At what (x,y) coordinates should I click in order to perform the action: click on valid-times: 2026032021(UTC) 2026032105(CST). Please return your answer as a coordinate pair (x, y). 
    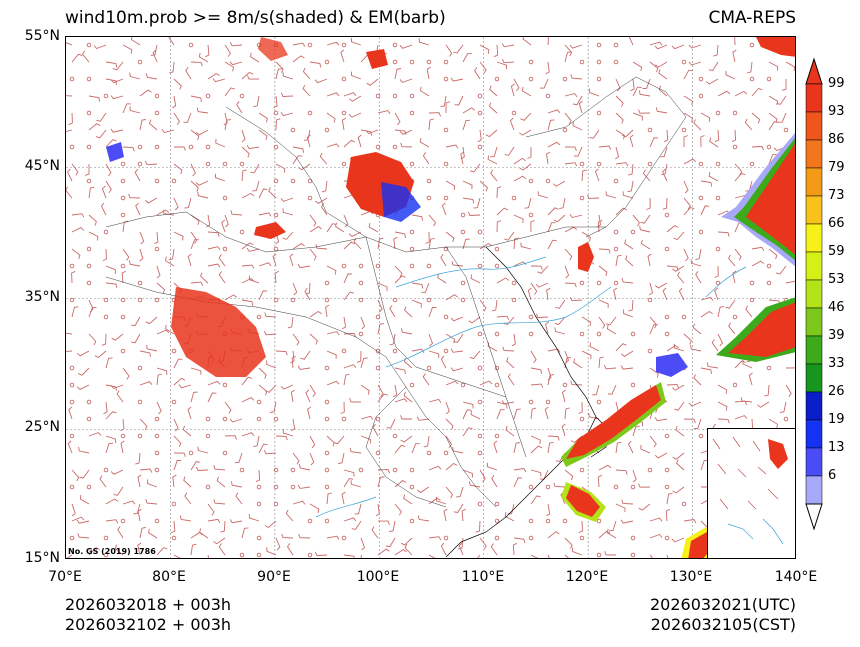
    Looking at the image, I should click on (723, 615).